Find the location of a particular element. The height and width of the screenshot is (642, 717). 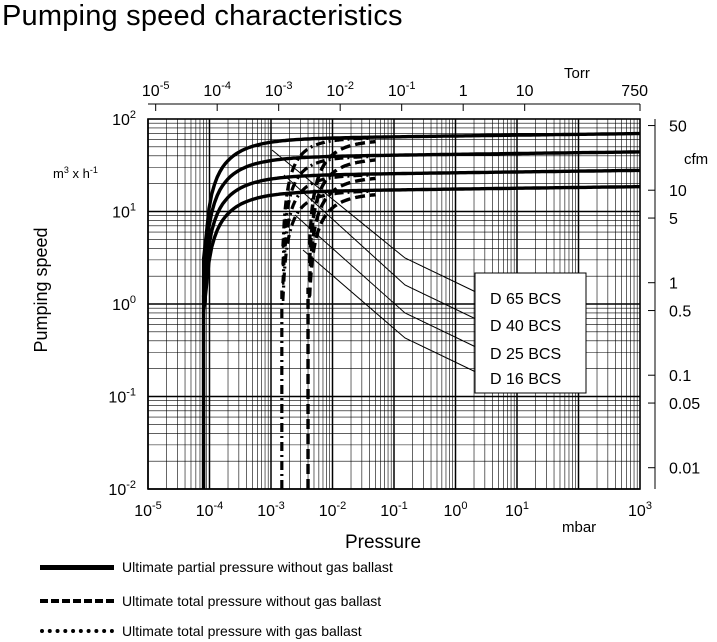

right-unit-label: cfm is located at coordinates (696, 159).